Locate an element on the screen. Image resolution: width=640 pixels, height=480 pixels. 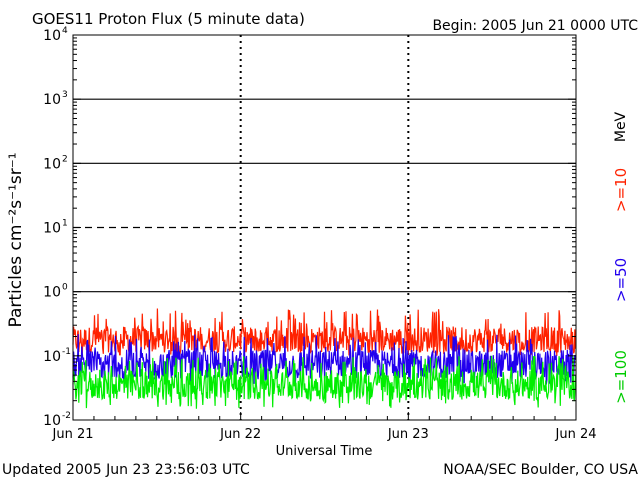
legend-series-50: >=50 is located at coordinates (621, 280).